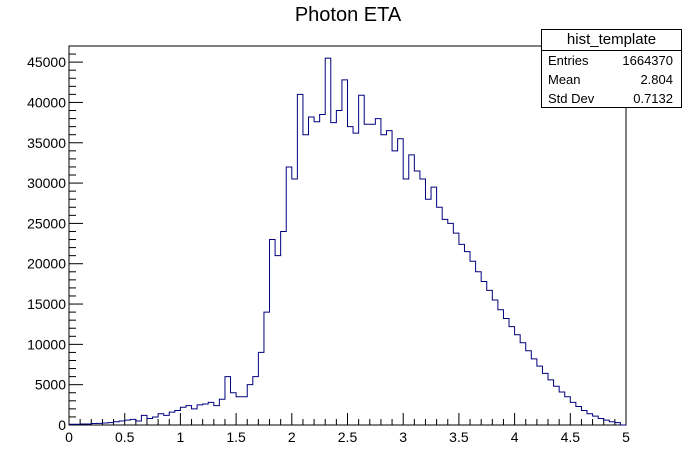 The width and height of the screenshot is (696, 472). Describe the element at coordinates (626, 437) in the screenshot. I see `x-tick-label: 5` at that location.